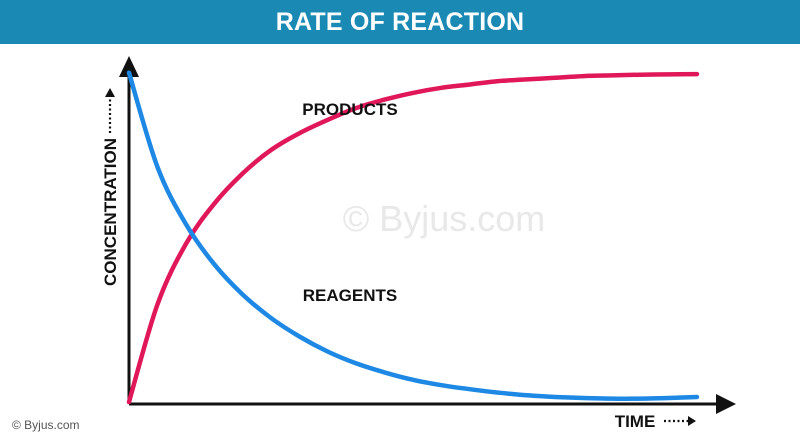 This screenshot has height=441, width=800. Describe the element at coordinates (129, 66) in the screenshot. I see `y-axis-arrowhead` at that location.